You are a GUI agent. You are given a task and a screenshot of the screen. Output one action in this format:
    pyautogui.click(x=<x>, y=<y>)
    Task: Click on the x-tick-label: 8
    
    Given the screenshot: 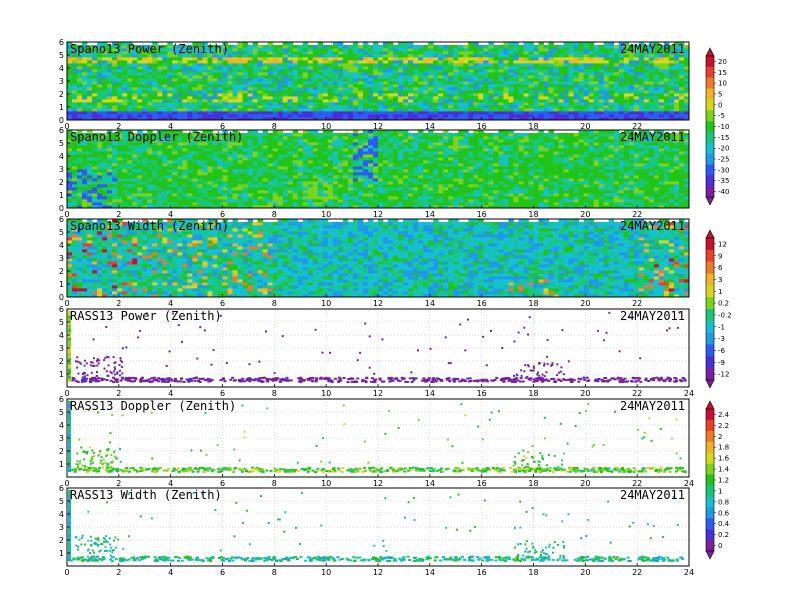 What is the action you would take?
    pyautogui.click(x=274, y=126)
    